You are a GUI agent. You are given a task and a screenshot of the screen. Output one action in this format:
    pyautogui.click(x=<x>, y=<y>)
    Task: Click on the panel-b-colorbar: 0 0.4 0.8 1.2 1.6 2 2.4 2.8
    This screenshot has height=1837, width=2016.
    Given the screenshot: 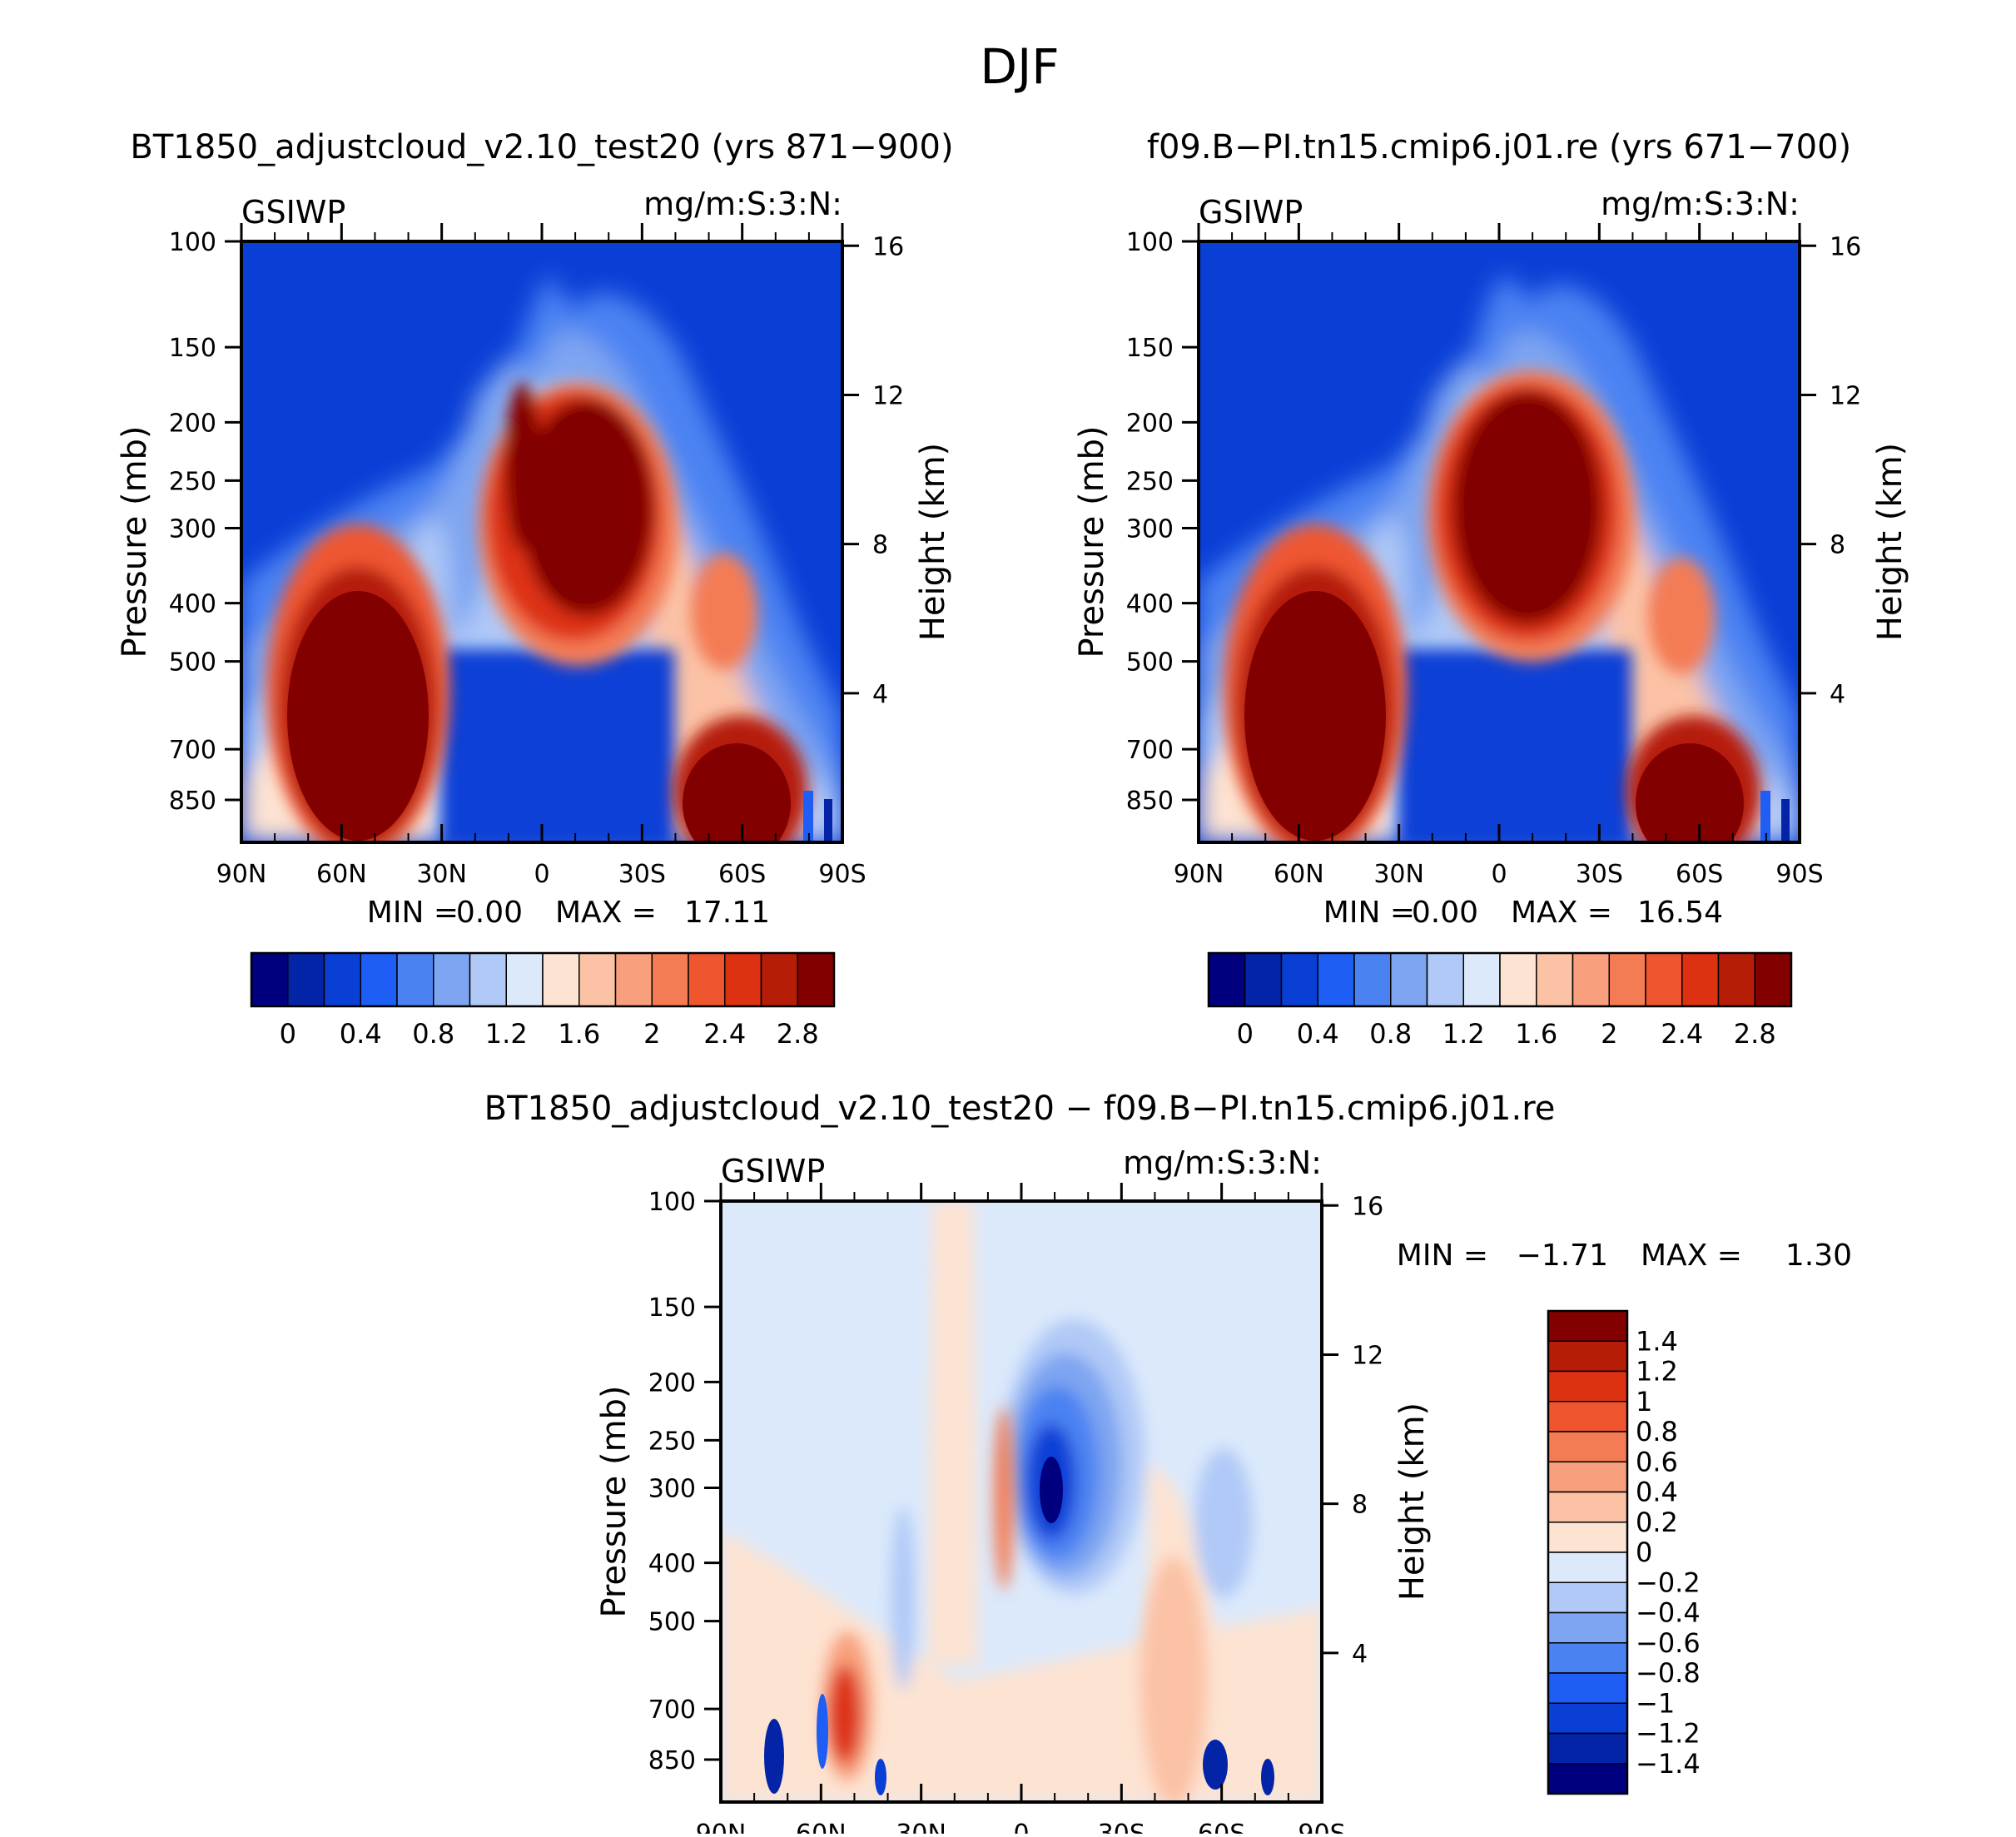 What is the action you would take?
    pyautogui.click(x=1500, y=1000)
    